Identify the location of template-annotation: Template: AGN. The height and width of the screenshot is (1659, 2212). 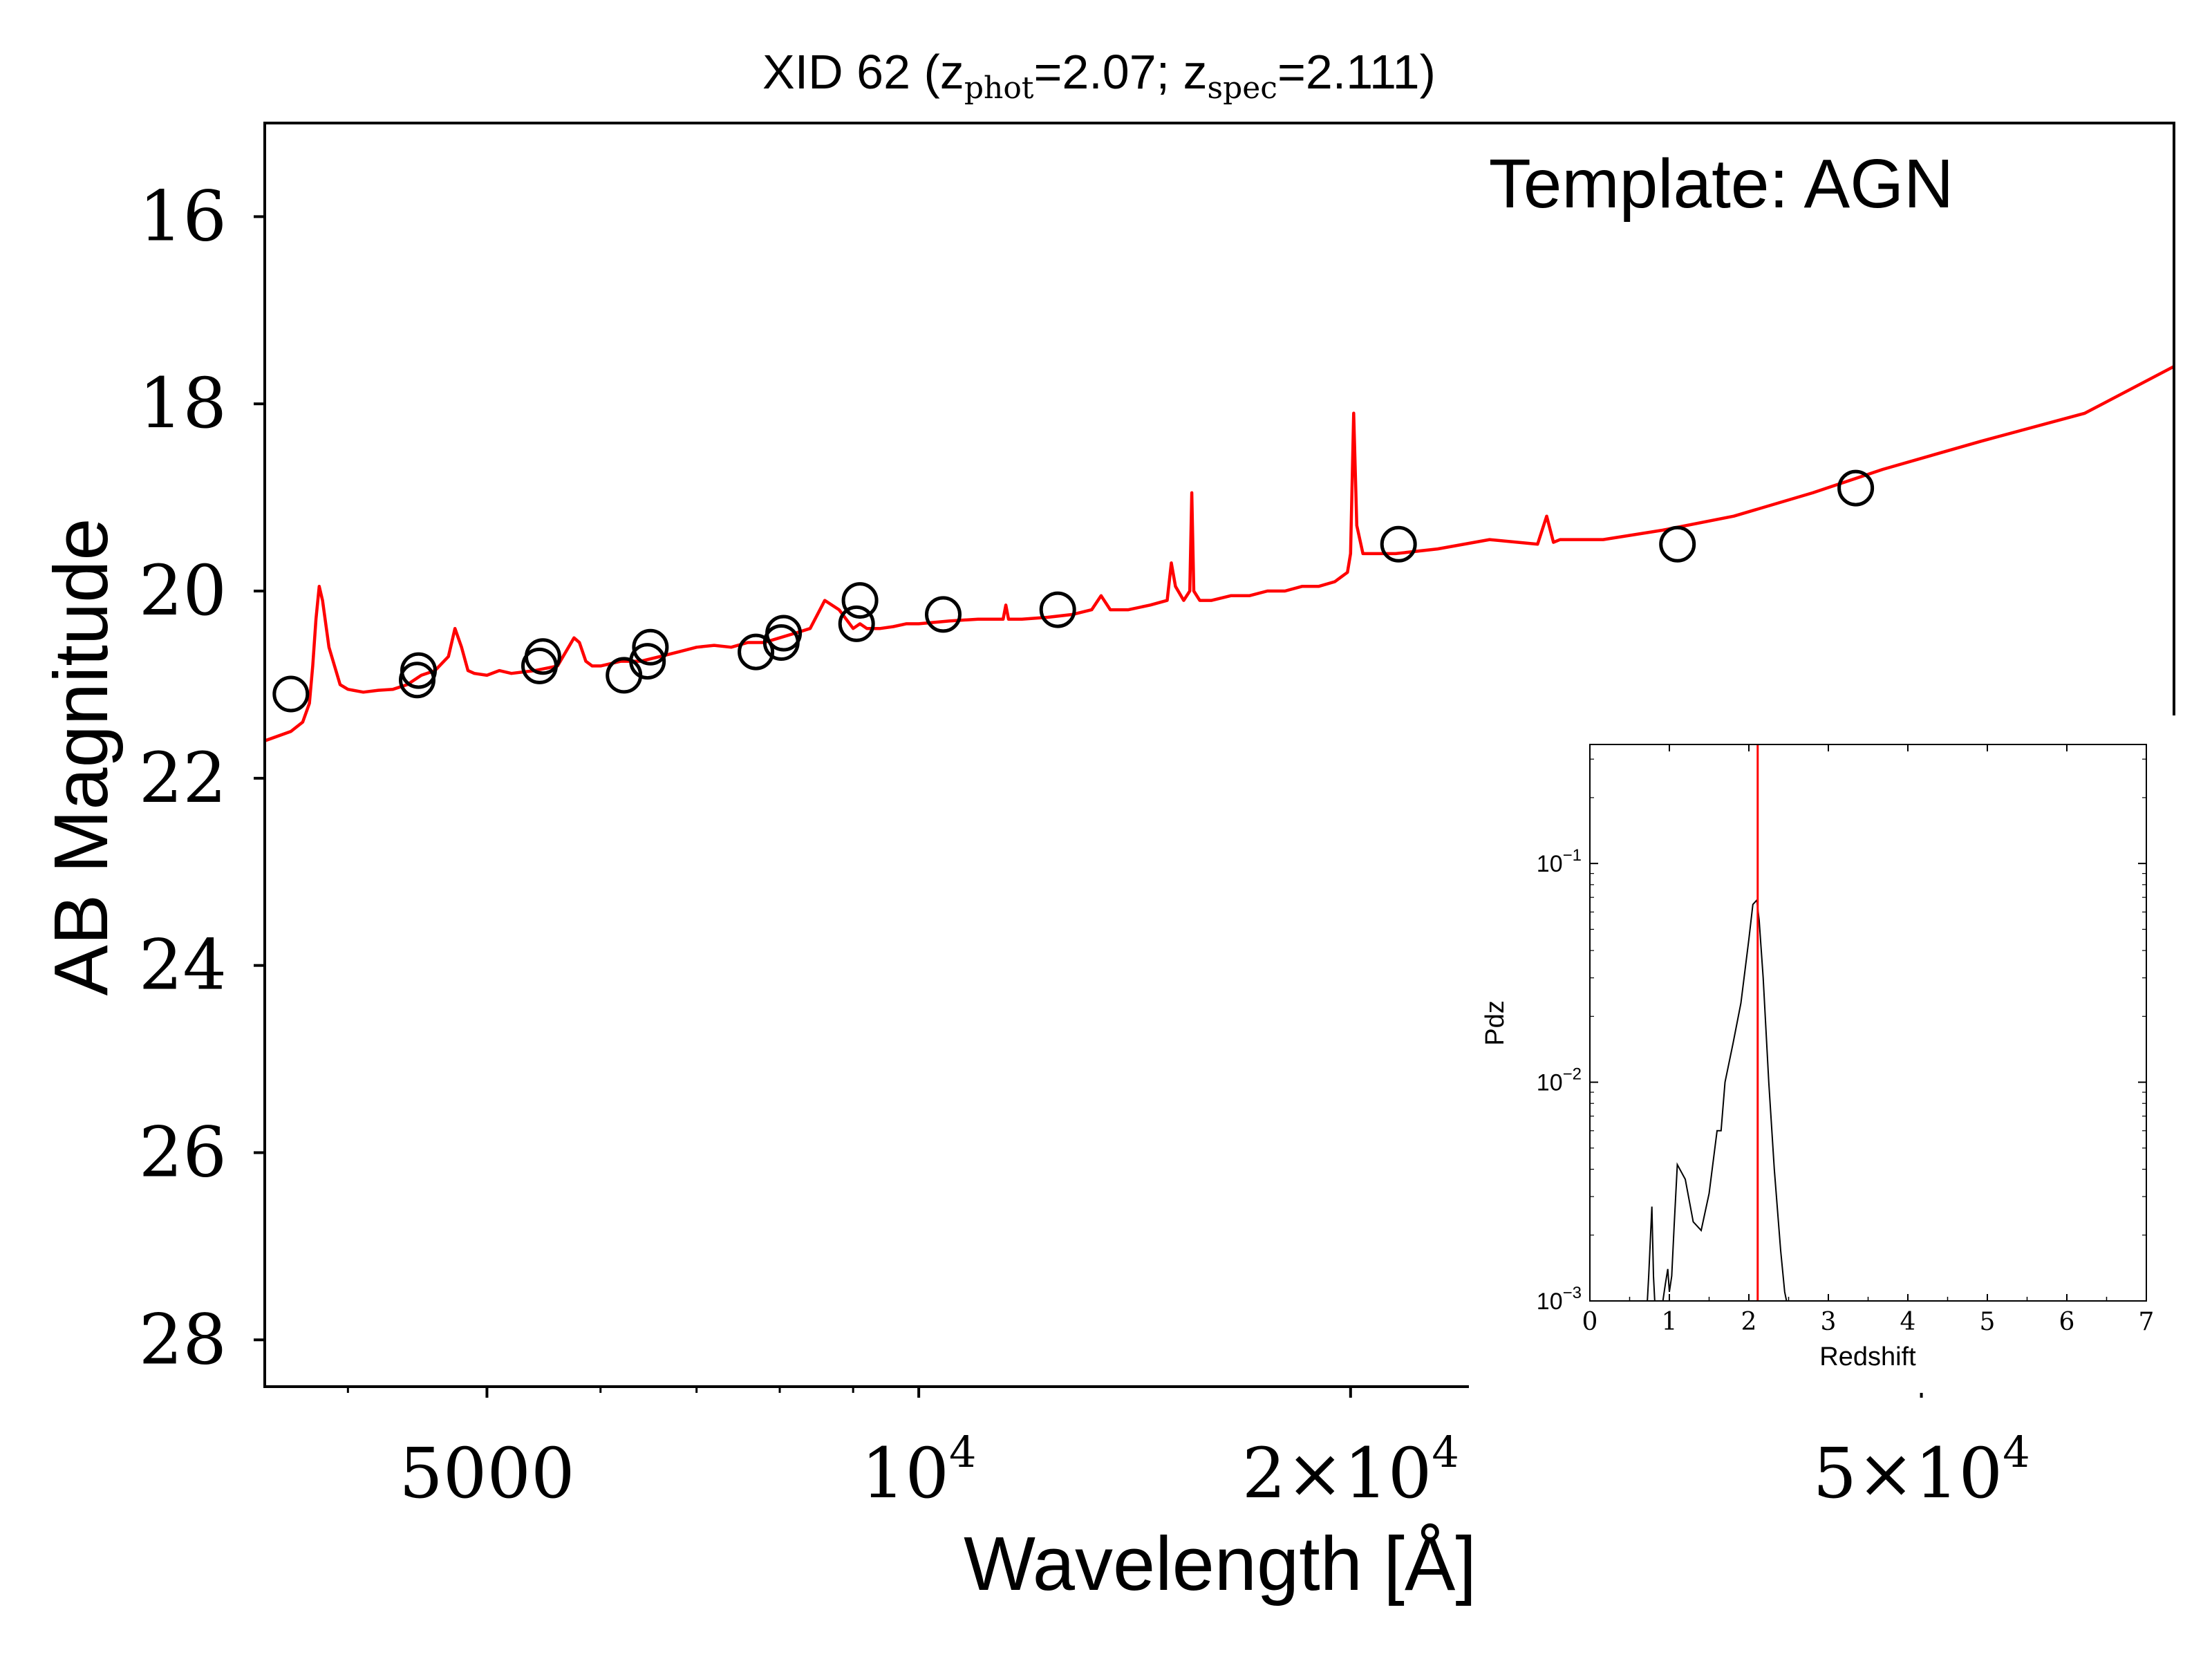
(1722, 184).